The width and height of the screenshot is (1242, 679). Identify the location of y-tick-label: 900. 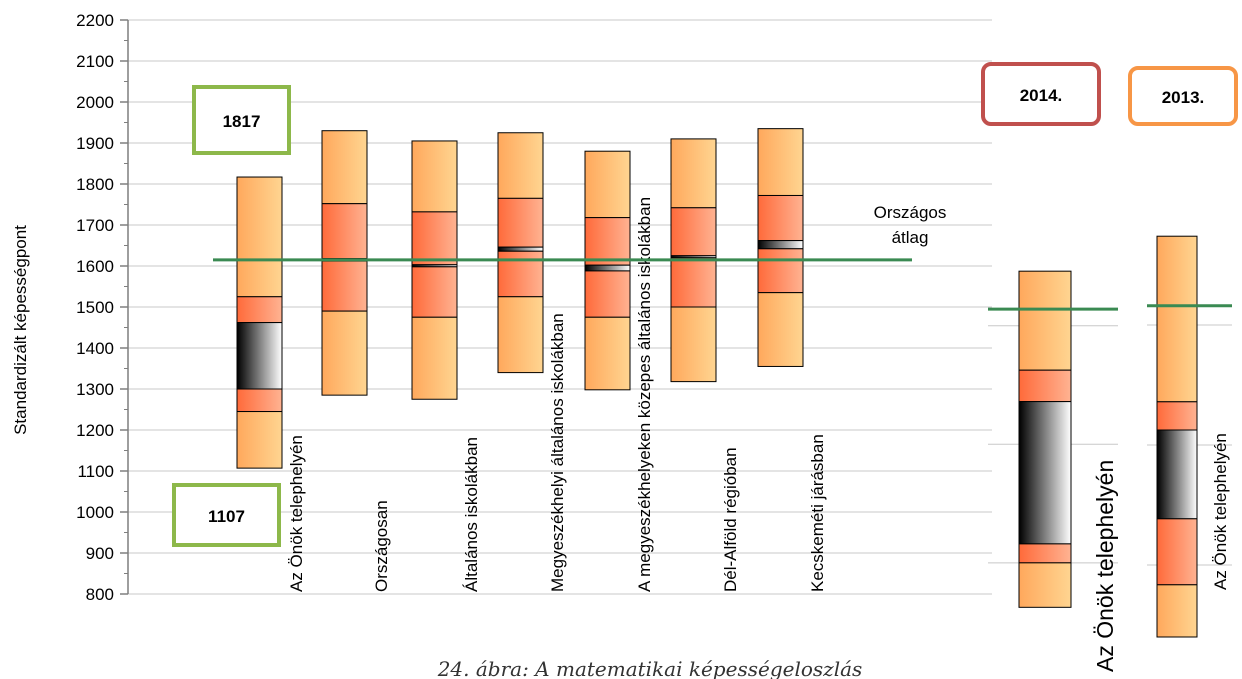
(100, 553).